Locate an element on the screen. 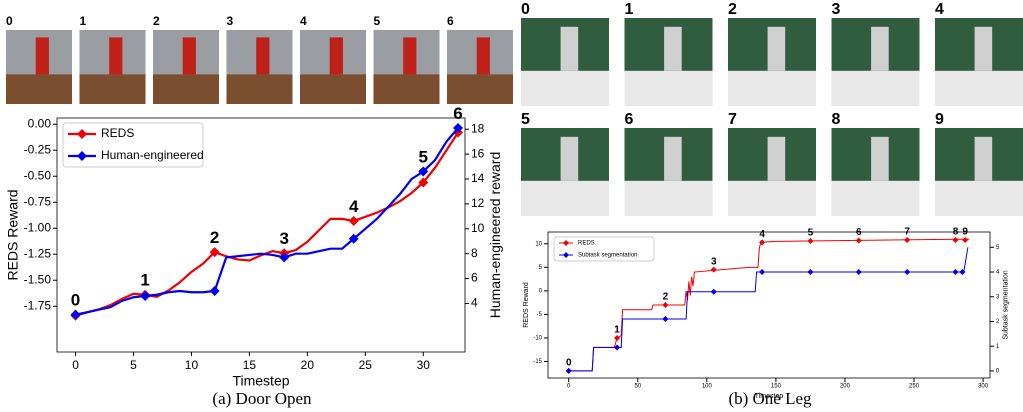  y-tick-label: -15 is located at coordinates (537, 362).